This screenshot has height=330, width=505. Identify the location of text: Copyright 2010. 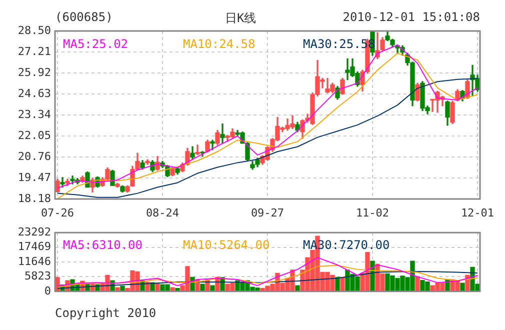
(105, 313).